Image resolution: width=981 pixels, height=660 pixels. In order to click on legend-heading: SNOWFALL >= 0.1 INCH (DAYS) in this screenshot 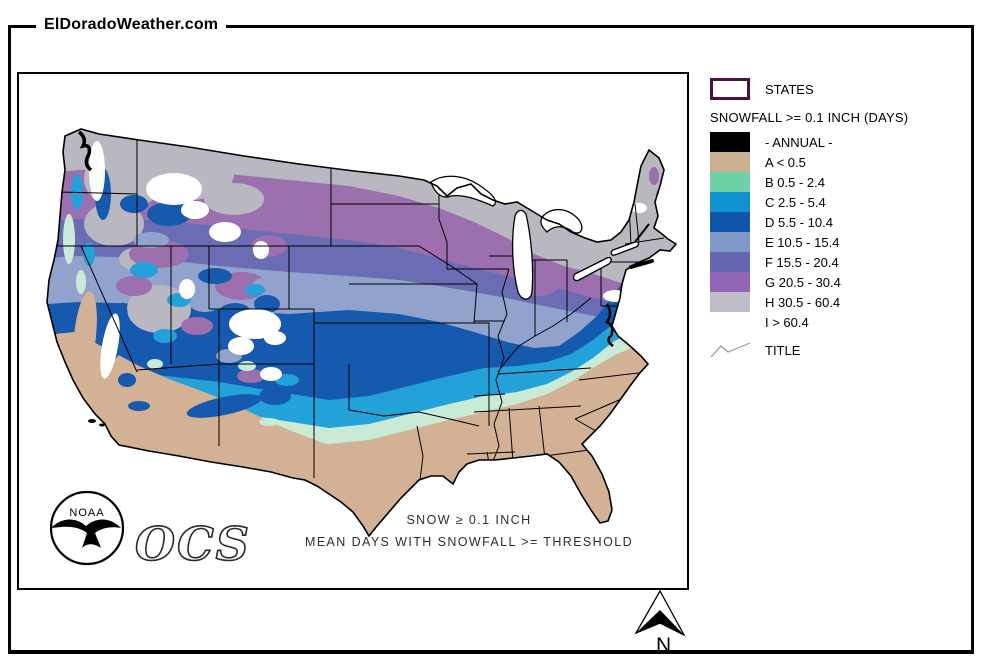, I will do `click(809, 117)`.